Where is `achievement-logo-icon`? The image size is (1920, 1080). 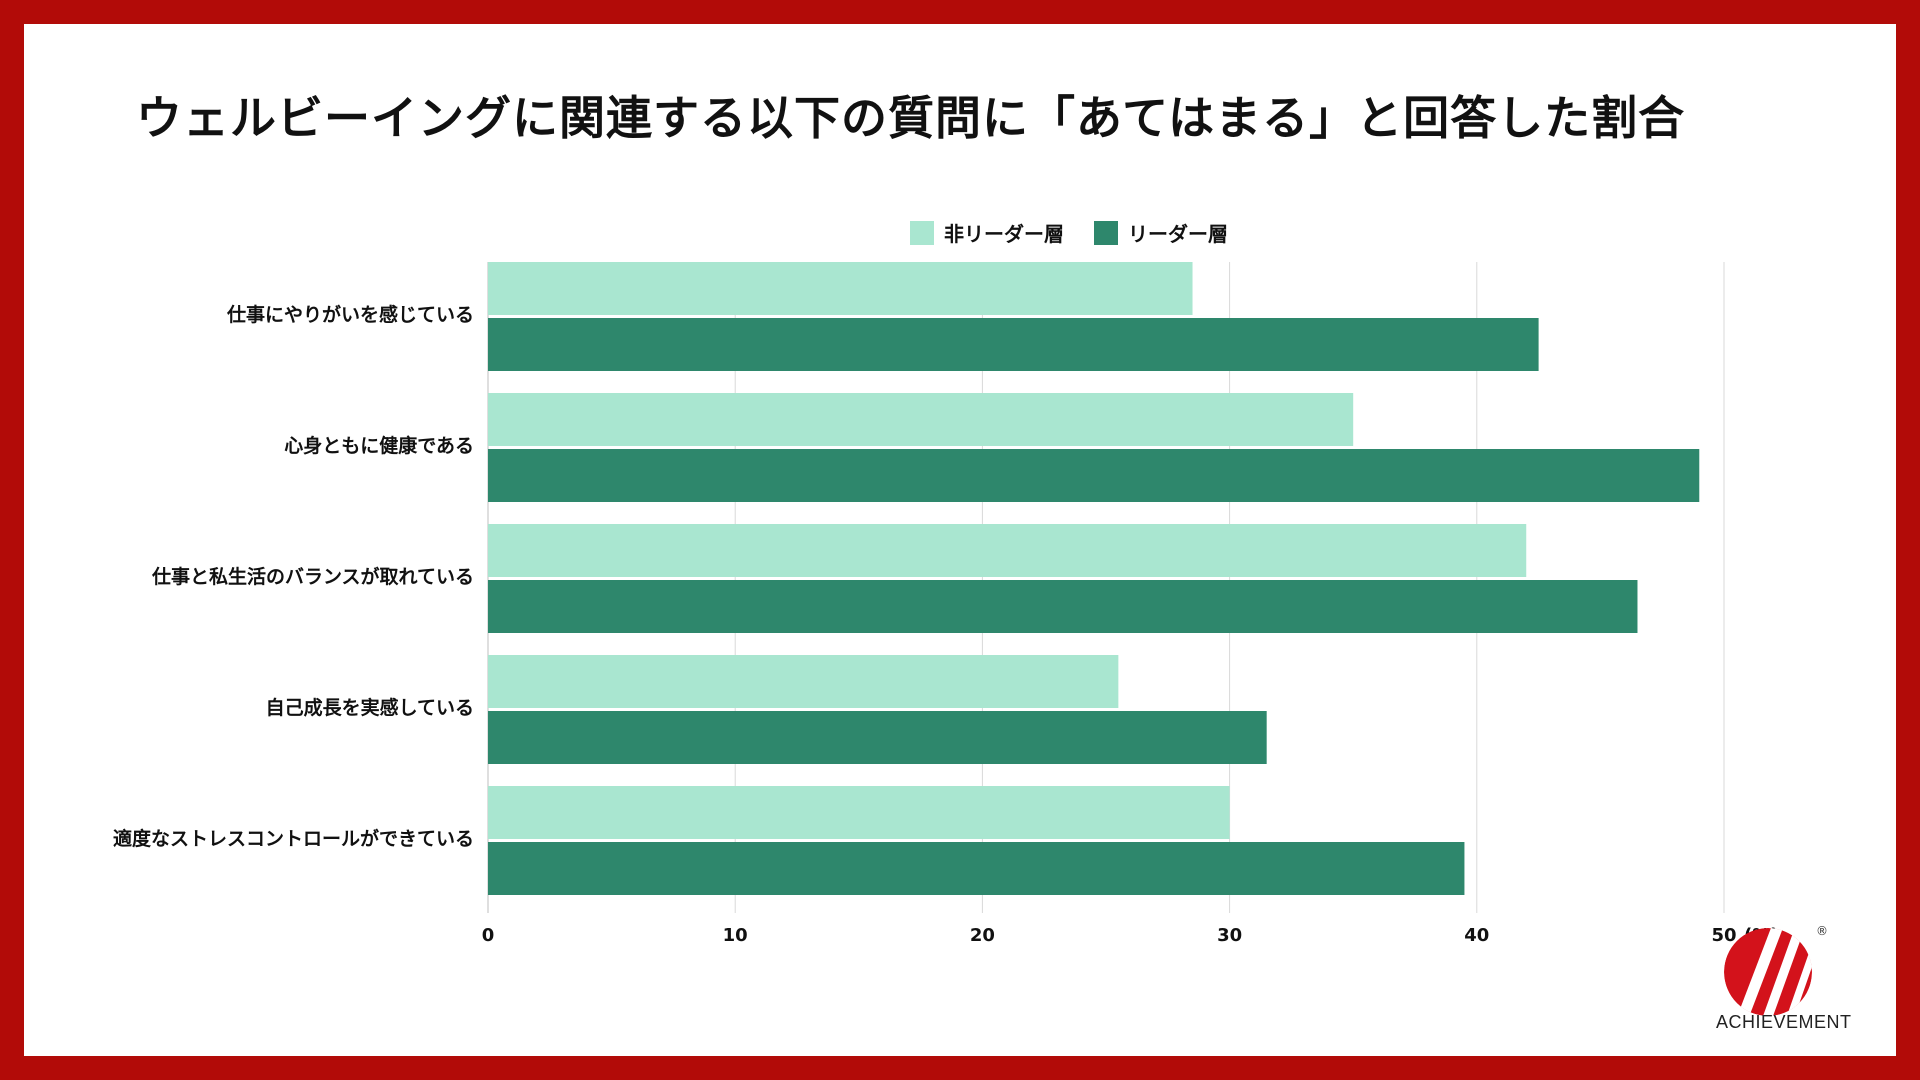
achievement-logo-icon is located at coordinates (1768, 972).